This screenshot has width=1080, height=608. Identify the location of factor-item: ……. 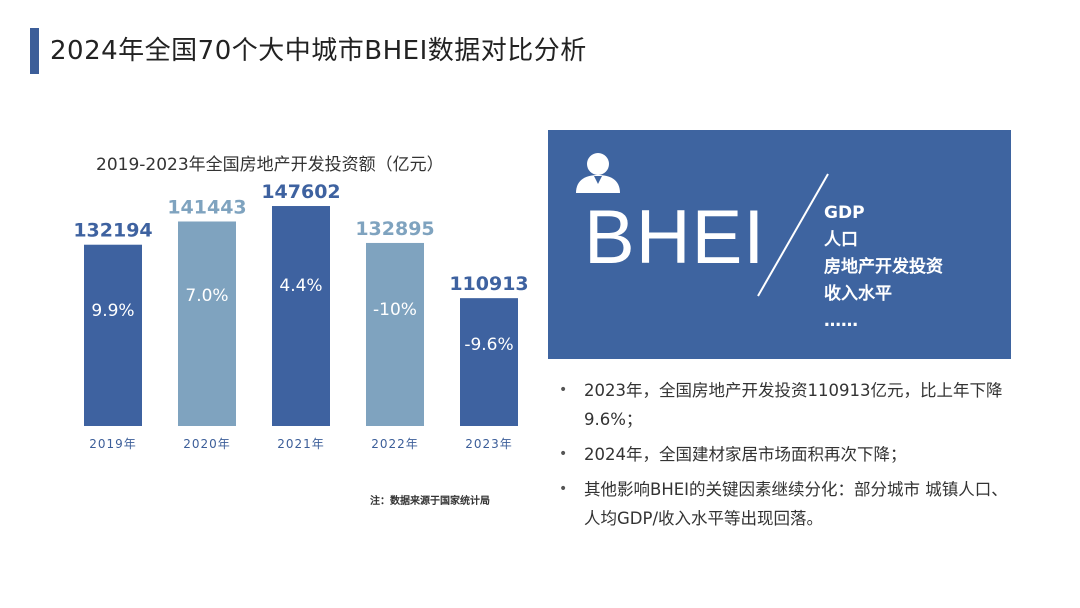
(841, 321).